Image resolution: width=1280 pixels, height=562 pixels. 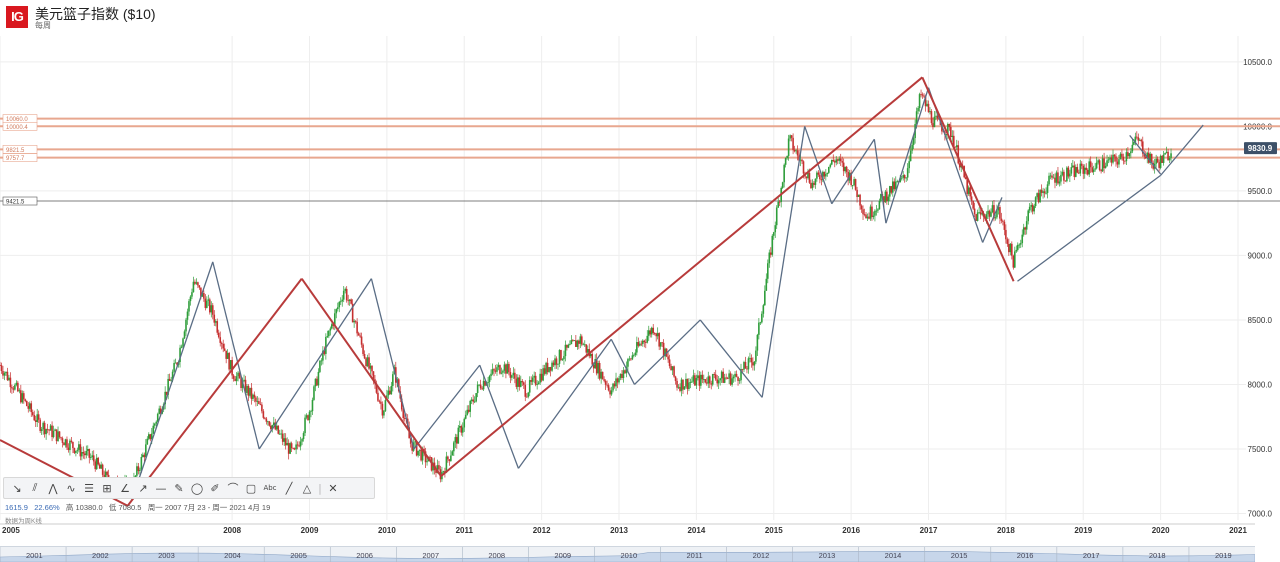 What do you see at coordinates (17, 120) in the screenshot?
I see `level-label: 10060.0` at bounding box center [17, 120].